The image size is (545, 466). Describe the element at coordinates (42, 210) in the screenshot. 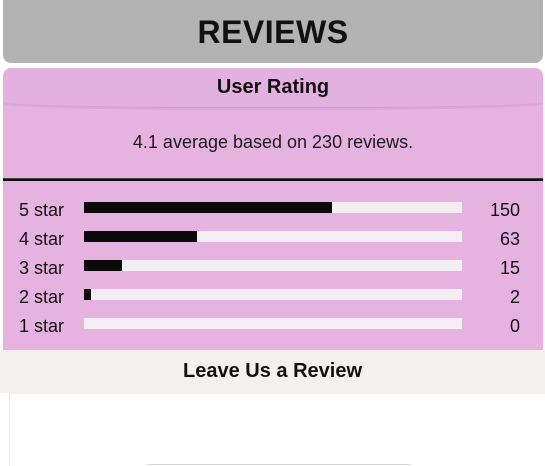

I see `rating-row-label: 5 star` at that location.